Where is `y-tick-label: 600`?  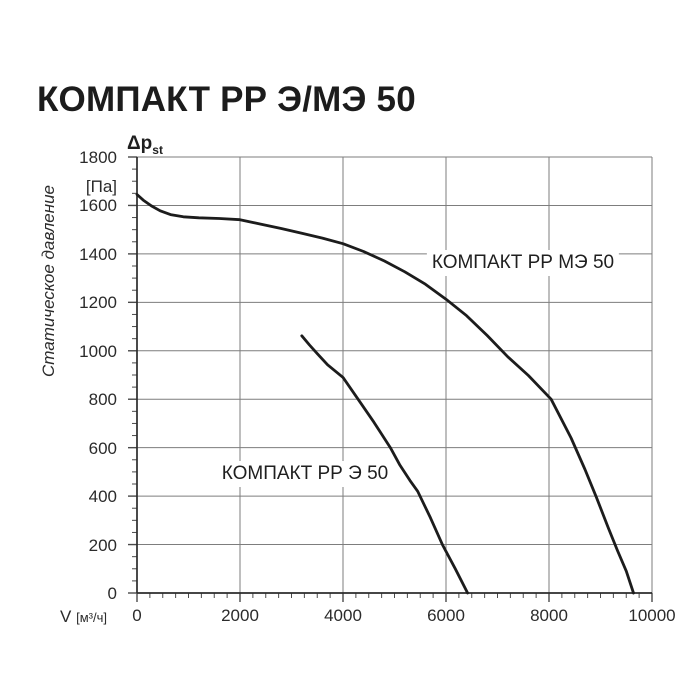 y-tick-label: 600 is located at coordinates (102, 448).